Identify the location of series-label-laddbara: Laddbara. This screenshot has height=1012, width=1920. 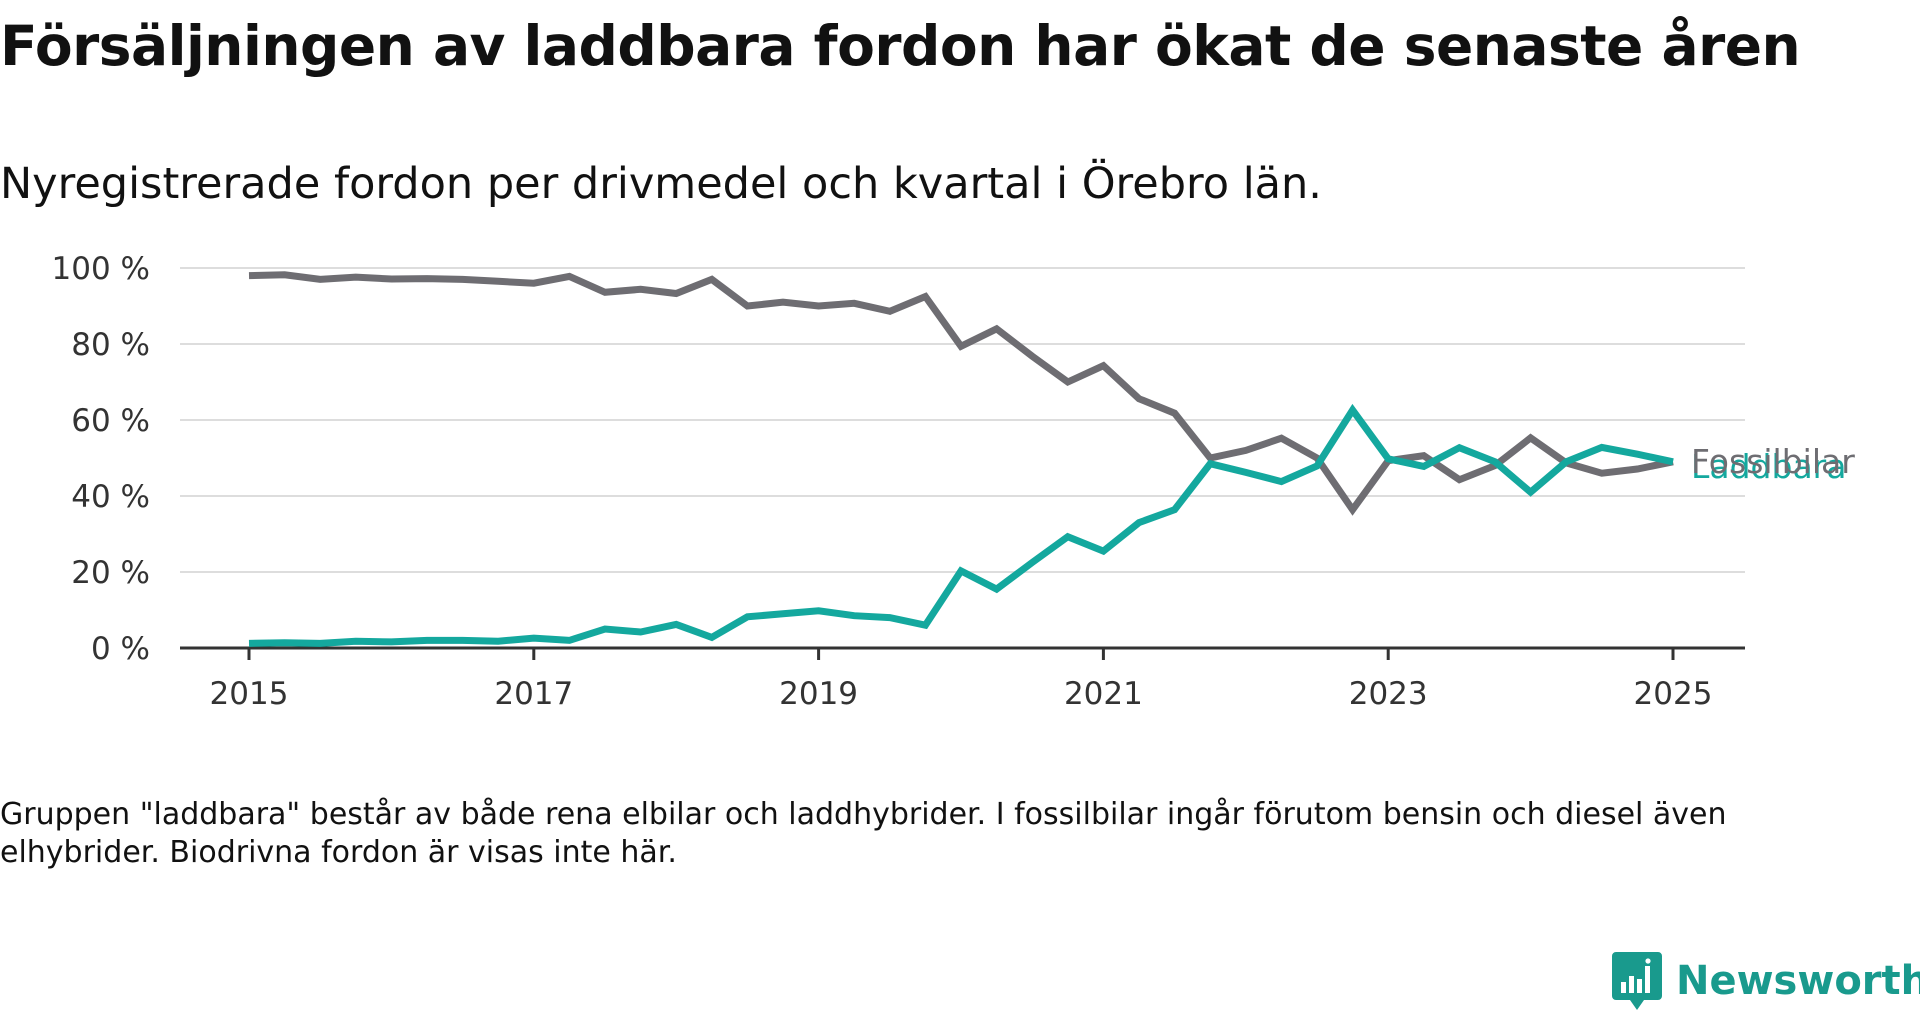
(1768, 466).